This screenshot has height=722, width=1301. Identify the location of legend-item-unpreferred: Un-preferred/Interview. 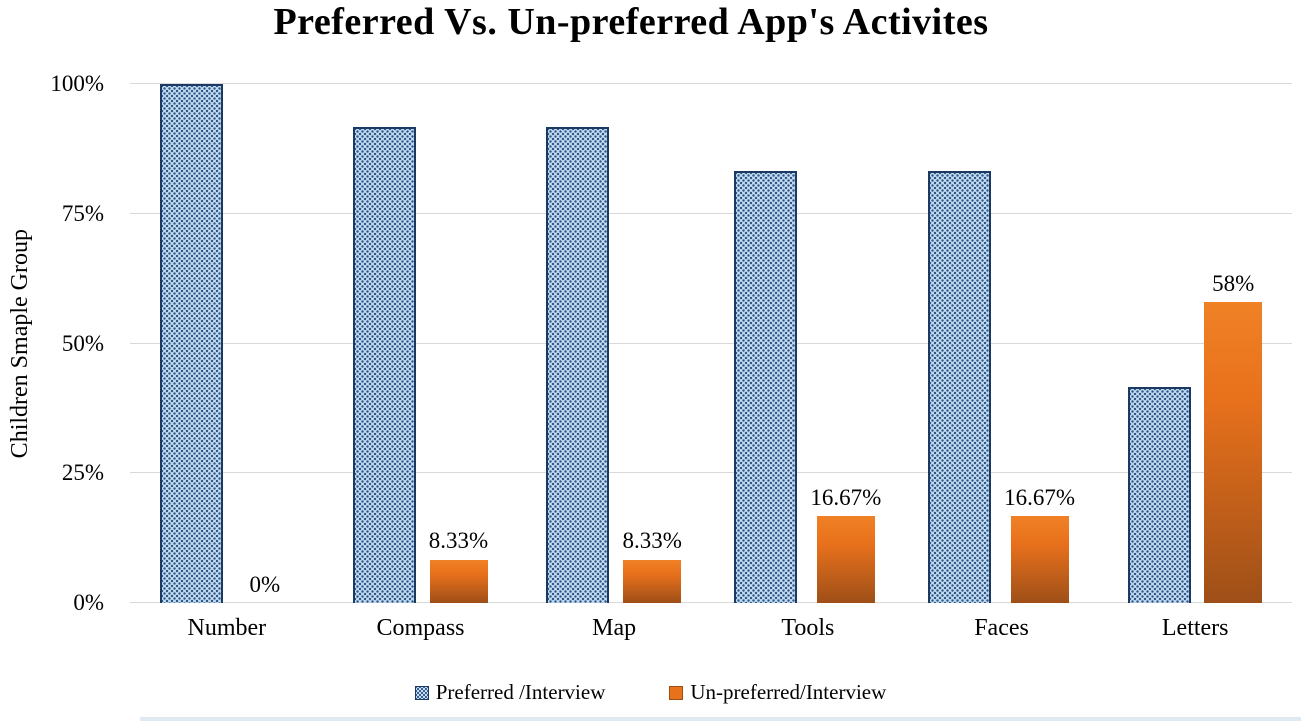
(777, 692).